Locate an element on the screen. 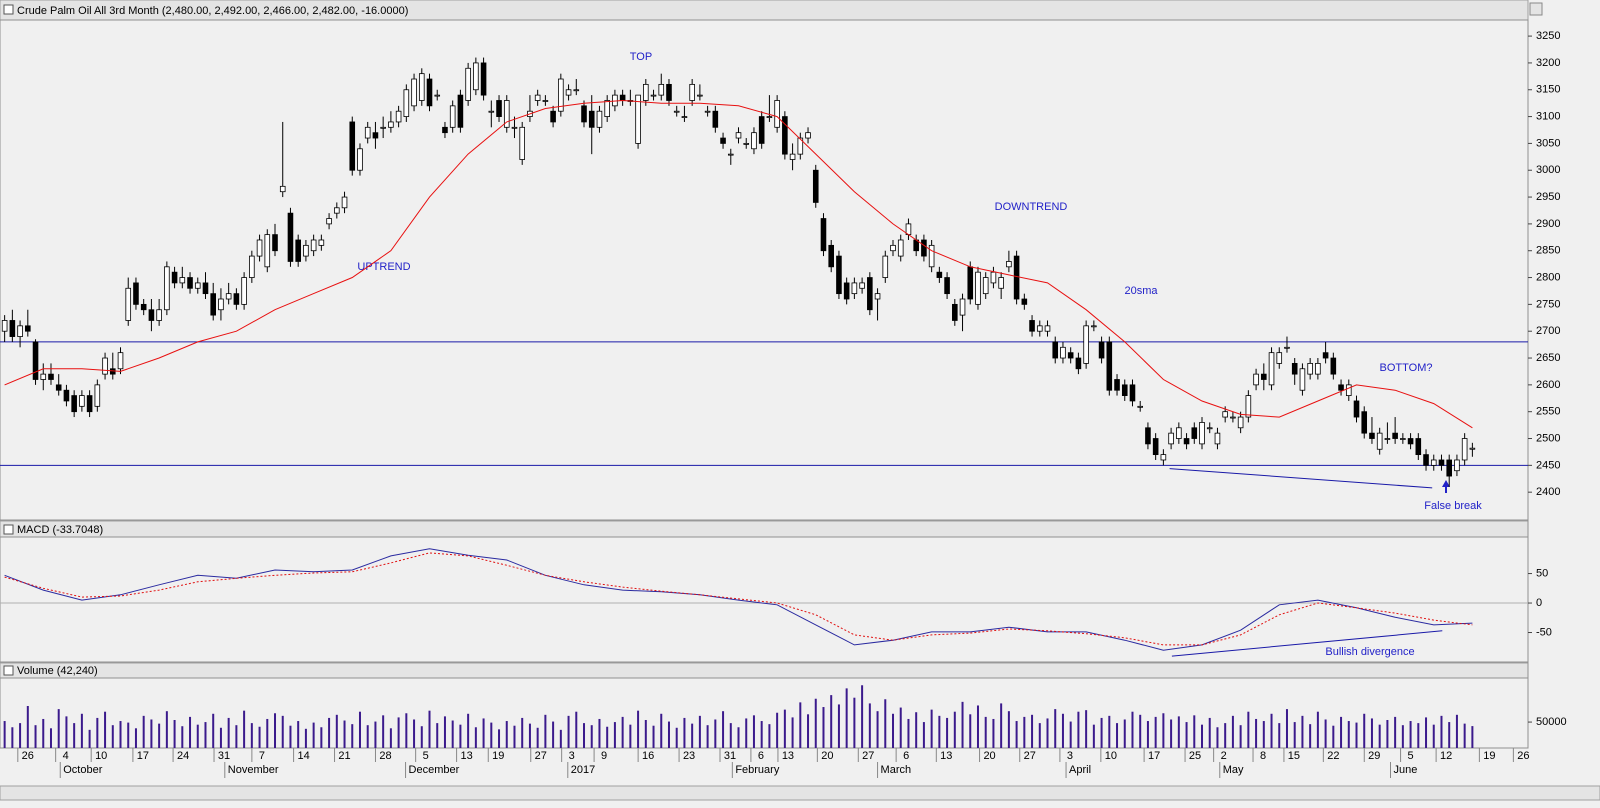  month-label: December is located at coordinates (434, 770).